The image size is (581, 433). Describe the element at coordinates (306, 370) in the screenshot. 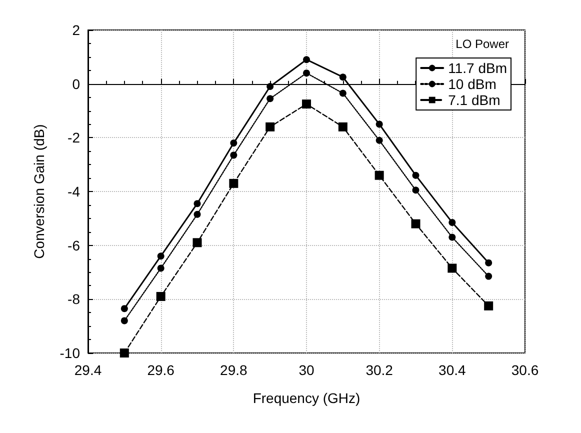

I see `x-tick-label: 30` at that location.